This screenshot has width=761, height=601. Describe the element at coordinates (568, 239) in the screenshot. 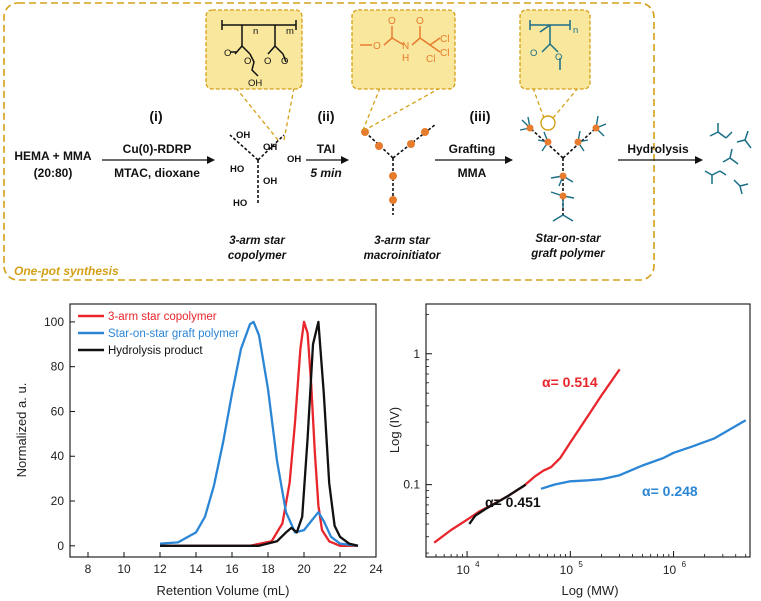

I see `product3-line1: Star-on-star` at that location.